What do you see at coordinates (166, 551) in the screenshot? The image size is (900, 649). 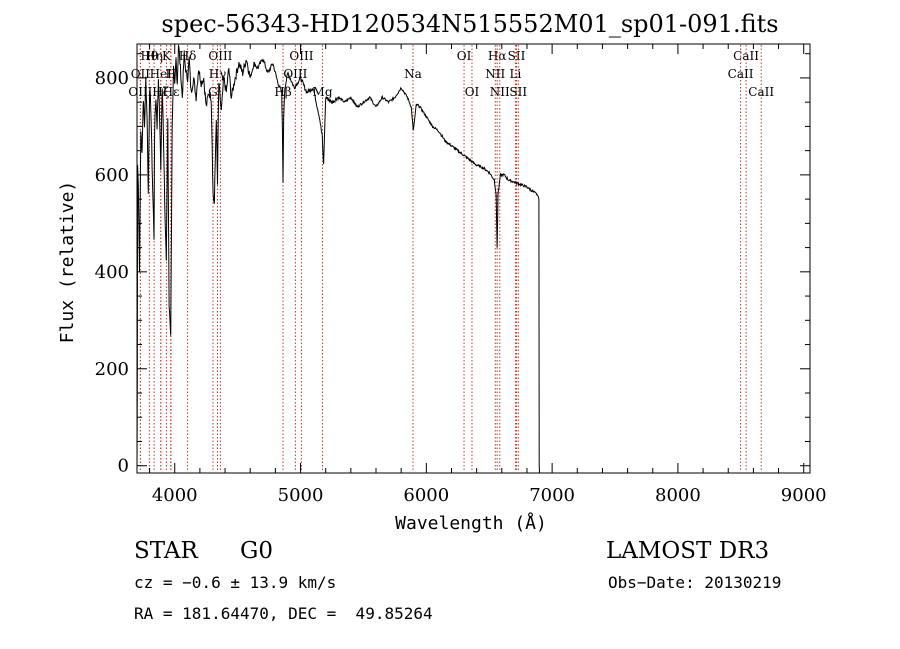 I see `class-label: STAR` at bounding box center [166, 551].